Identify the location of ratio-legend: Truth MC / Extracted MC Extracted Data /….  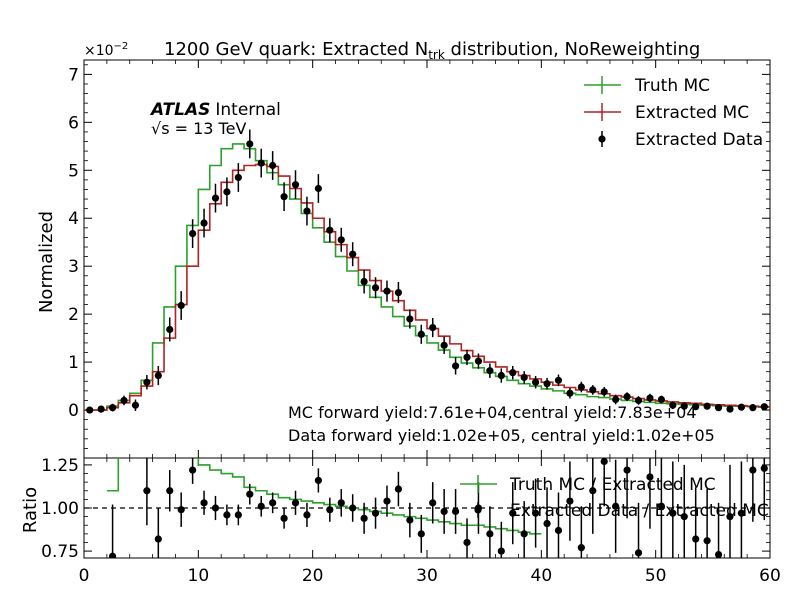
(614, 498).